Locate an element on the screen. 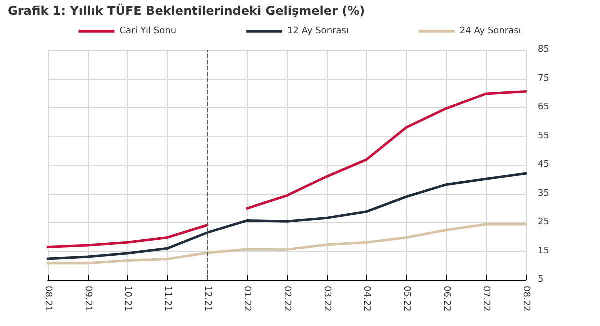 The width and height of the screenshot is (600, 326). y-tick-label: 15 is located at coordinates (544, 251).